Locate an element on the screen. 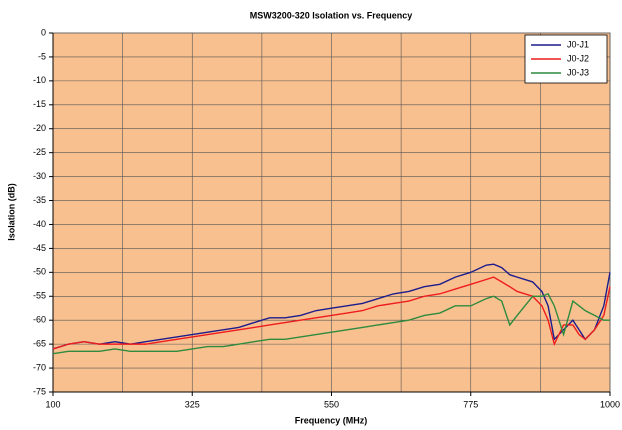  y-tick-label: -55 is located at coordinates (39, 296).